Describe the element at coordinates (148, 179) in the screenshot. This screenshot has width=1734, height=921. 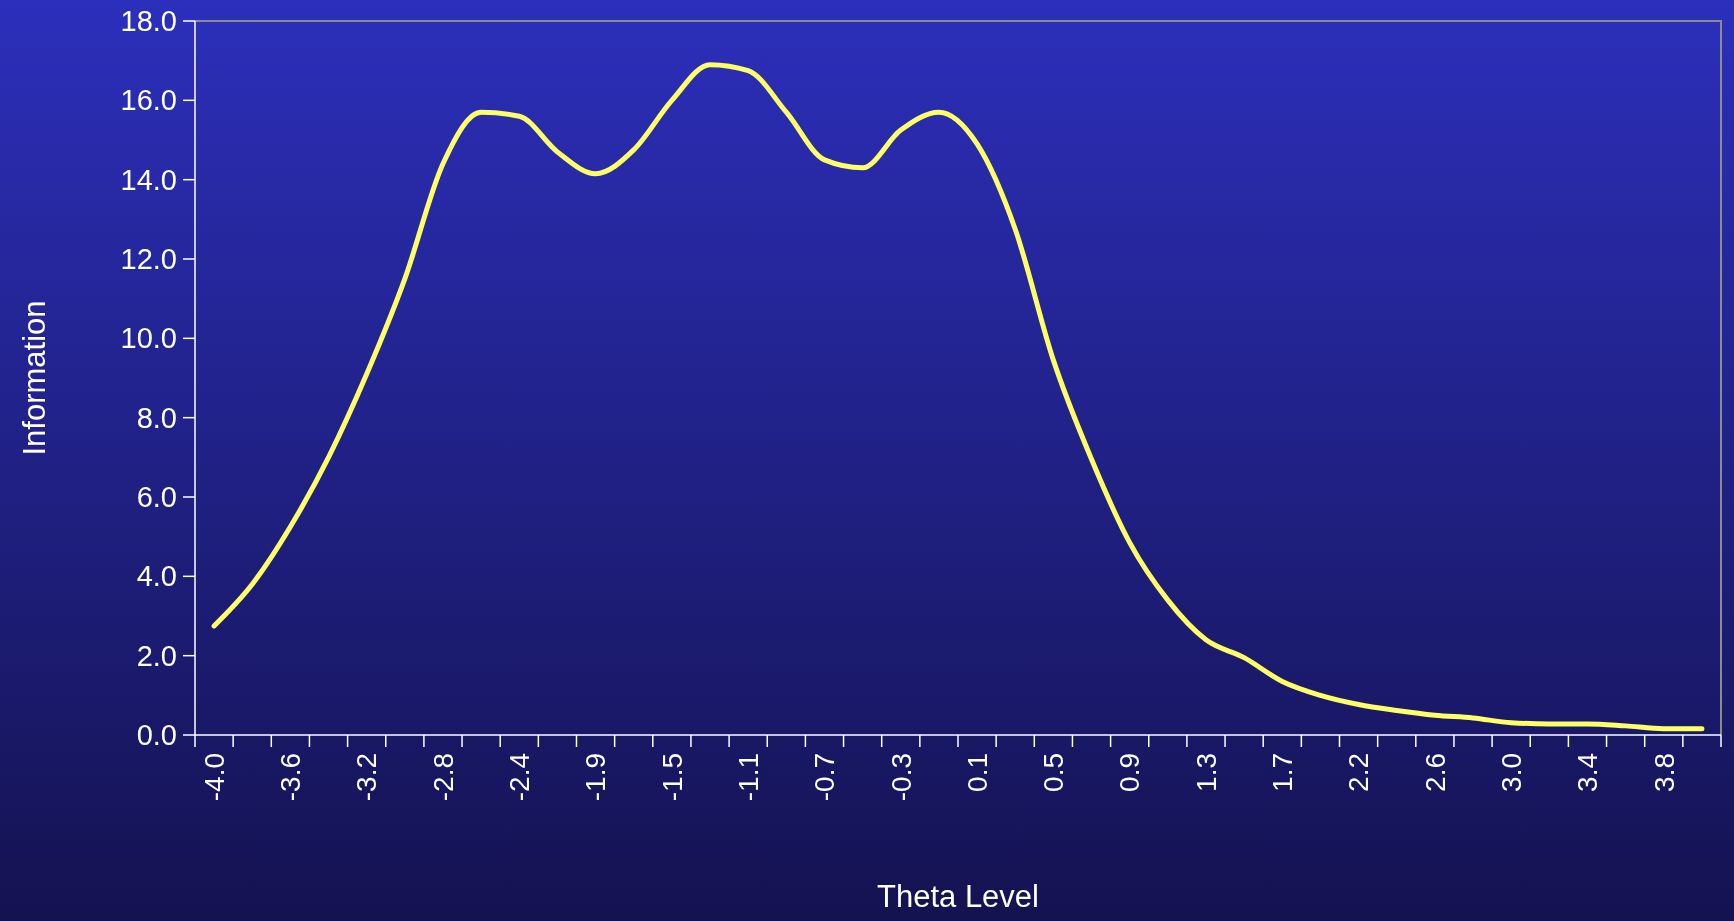
I see `y-tick-label: 14.0` at that location.